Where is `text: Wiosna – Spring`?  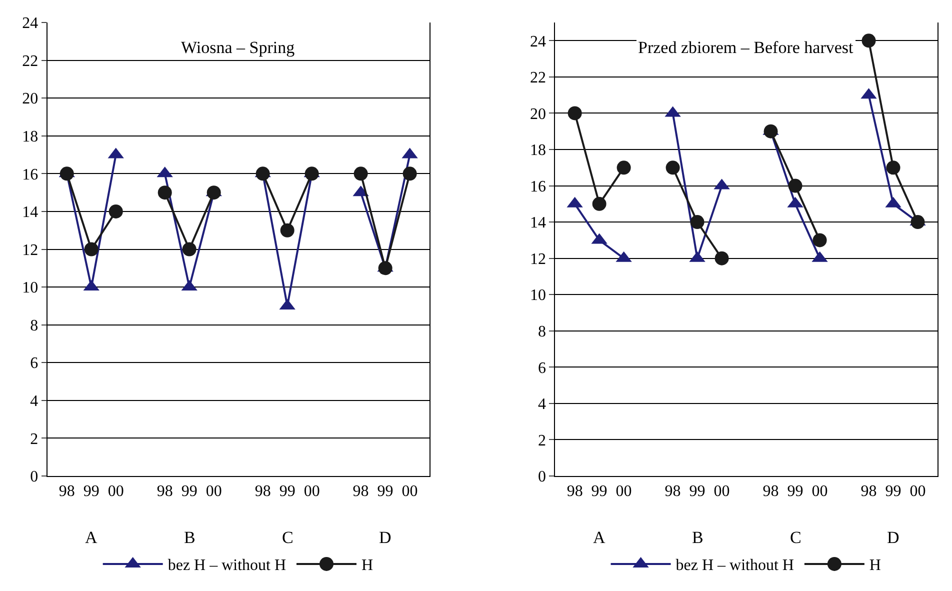
text: Wiosna – Spring is located at coordinates (238, 47).